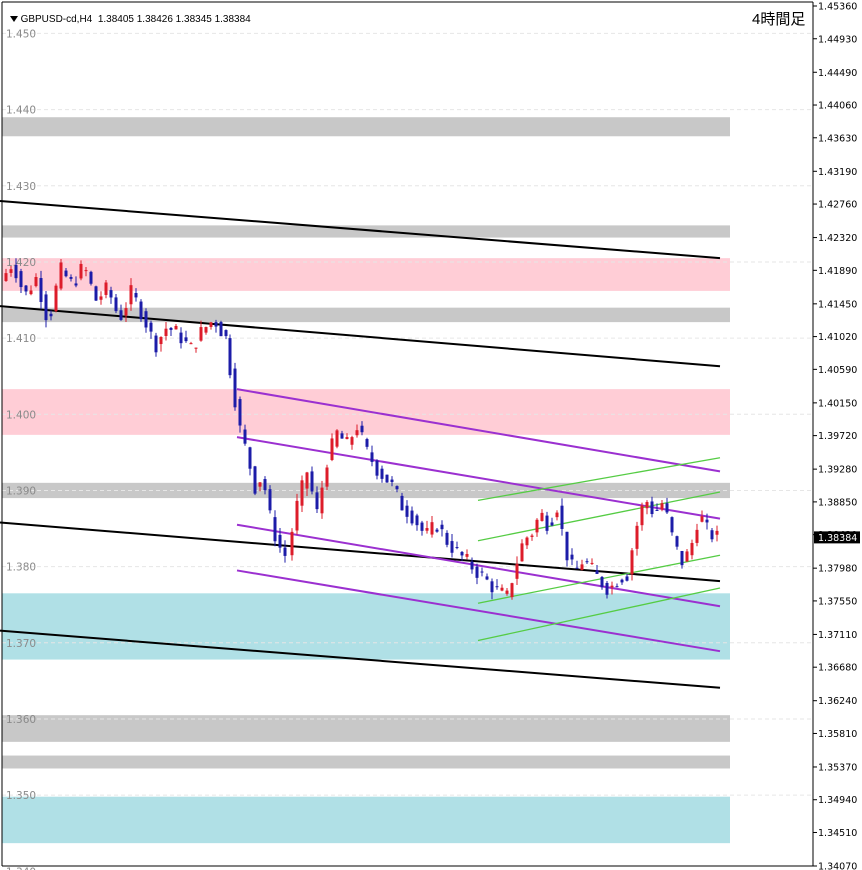  I want to click on inner-price-label: 1.420, so click(21, 263).